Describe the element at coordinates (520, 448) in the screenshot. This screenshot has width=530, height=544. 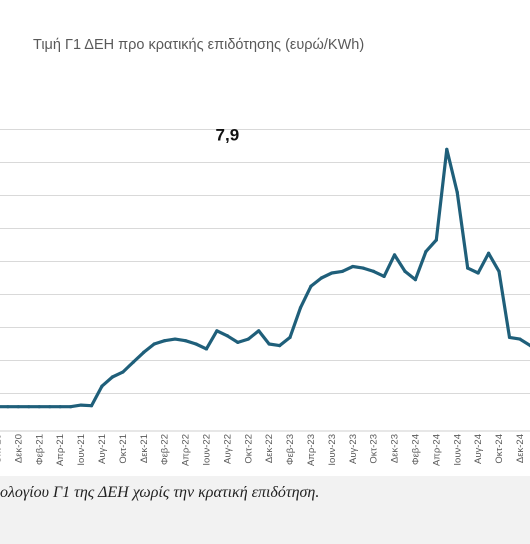
I see `x-tick-label: Δεκ-24` at that location.